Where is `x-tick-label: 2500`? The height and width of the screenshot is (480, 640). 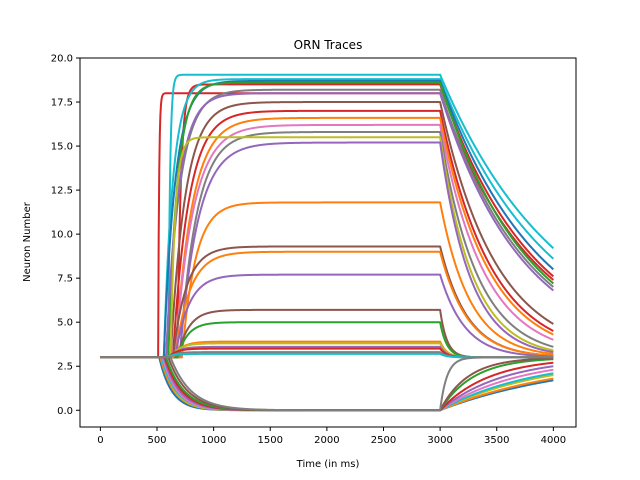
x-tick-label: 2500 is located at coordinates (383, 440).